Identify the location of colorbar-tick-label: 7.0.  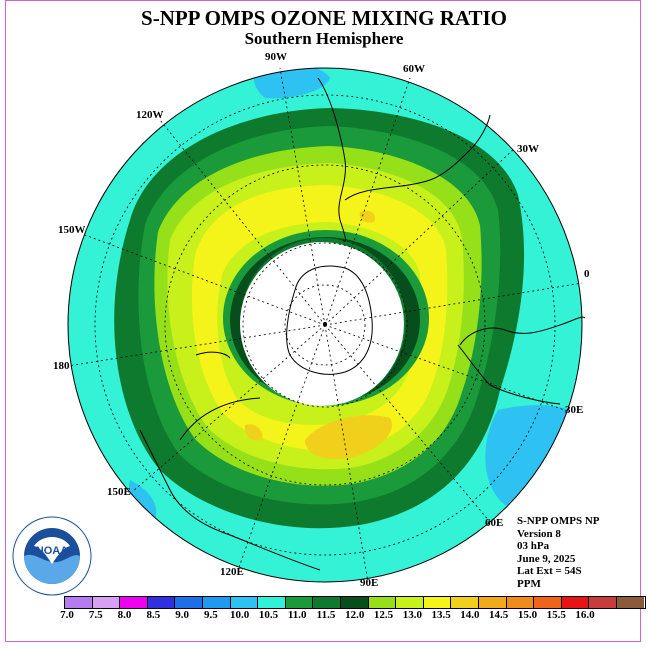
(67, 615).